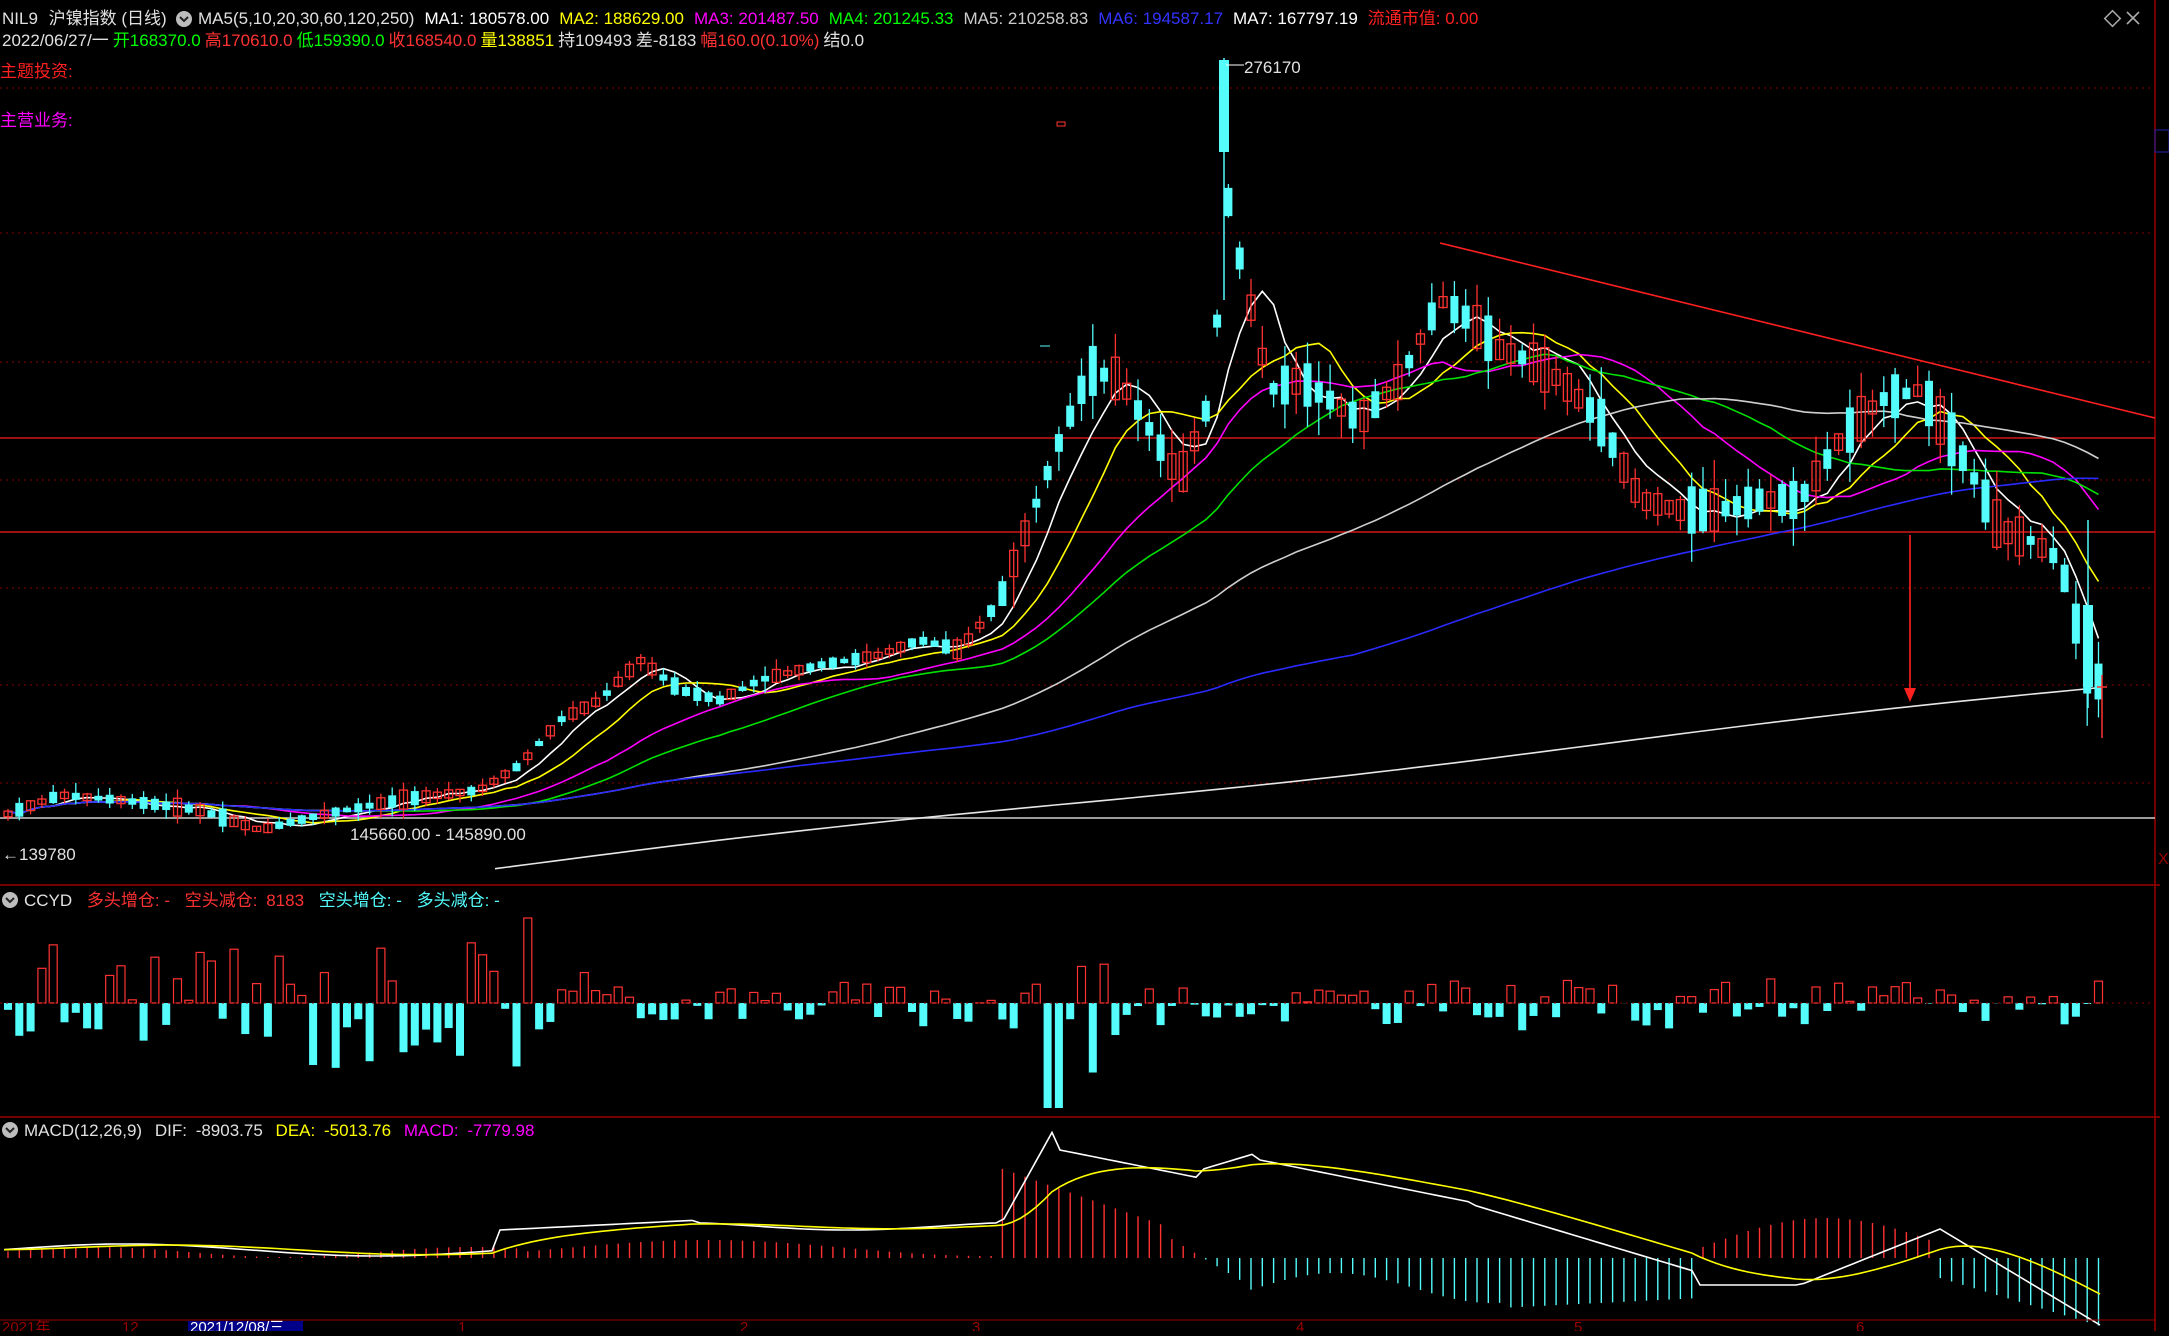  I want to click on macd-dif-label: DIF:, so click(171, 1130).